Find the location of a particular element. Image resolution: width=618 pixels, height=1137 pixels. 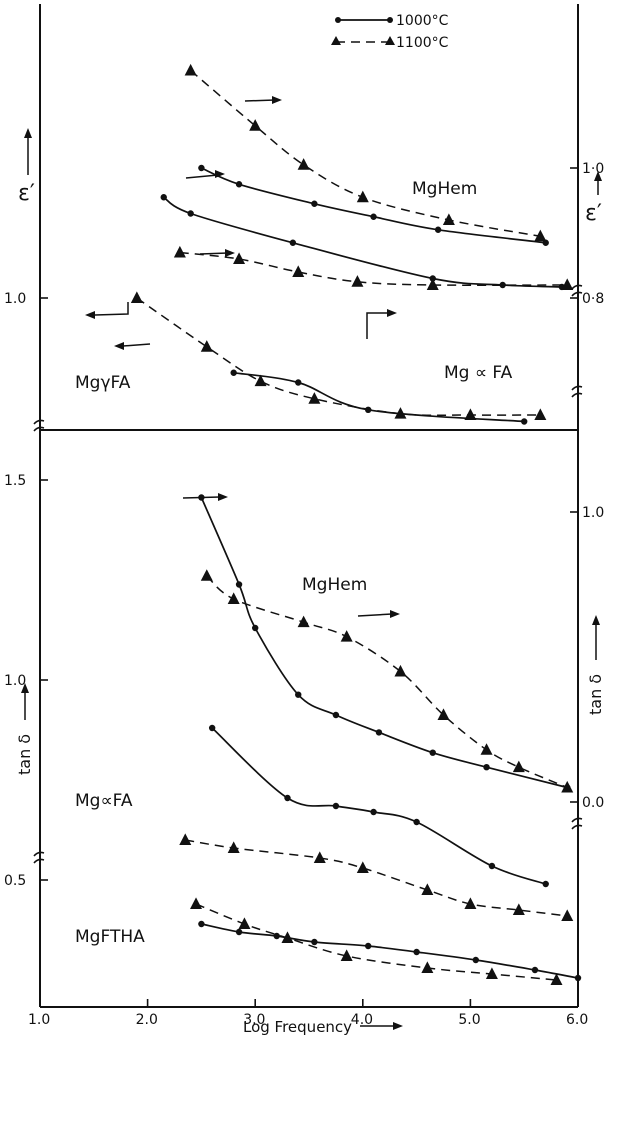

series-line-mgfa-1000-top is located at coordinates (362, 242).